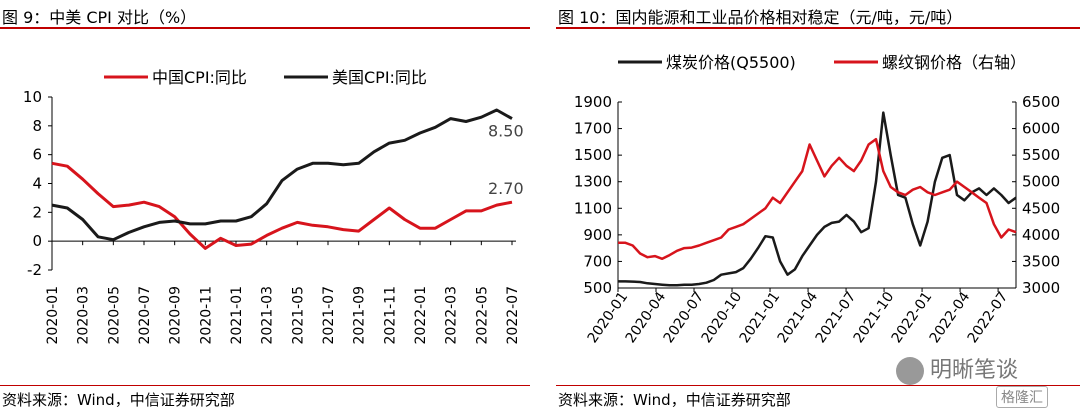  Describe the element at coordinates (237, 315) in the screenshot. I see `x-tick-label: 2021-01` at that location.